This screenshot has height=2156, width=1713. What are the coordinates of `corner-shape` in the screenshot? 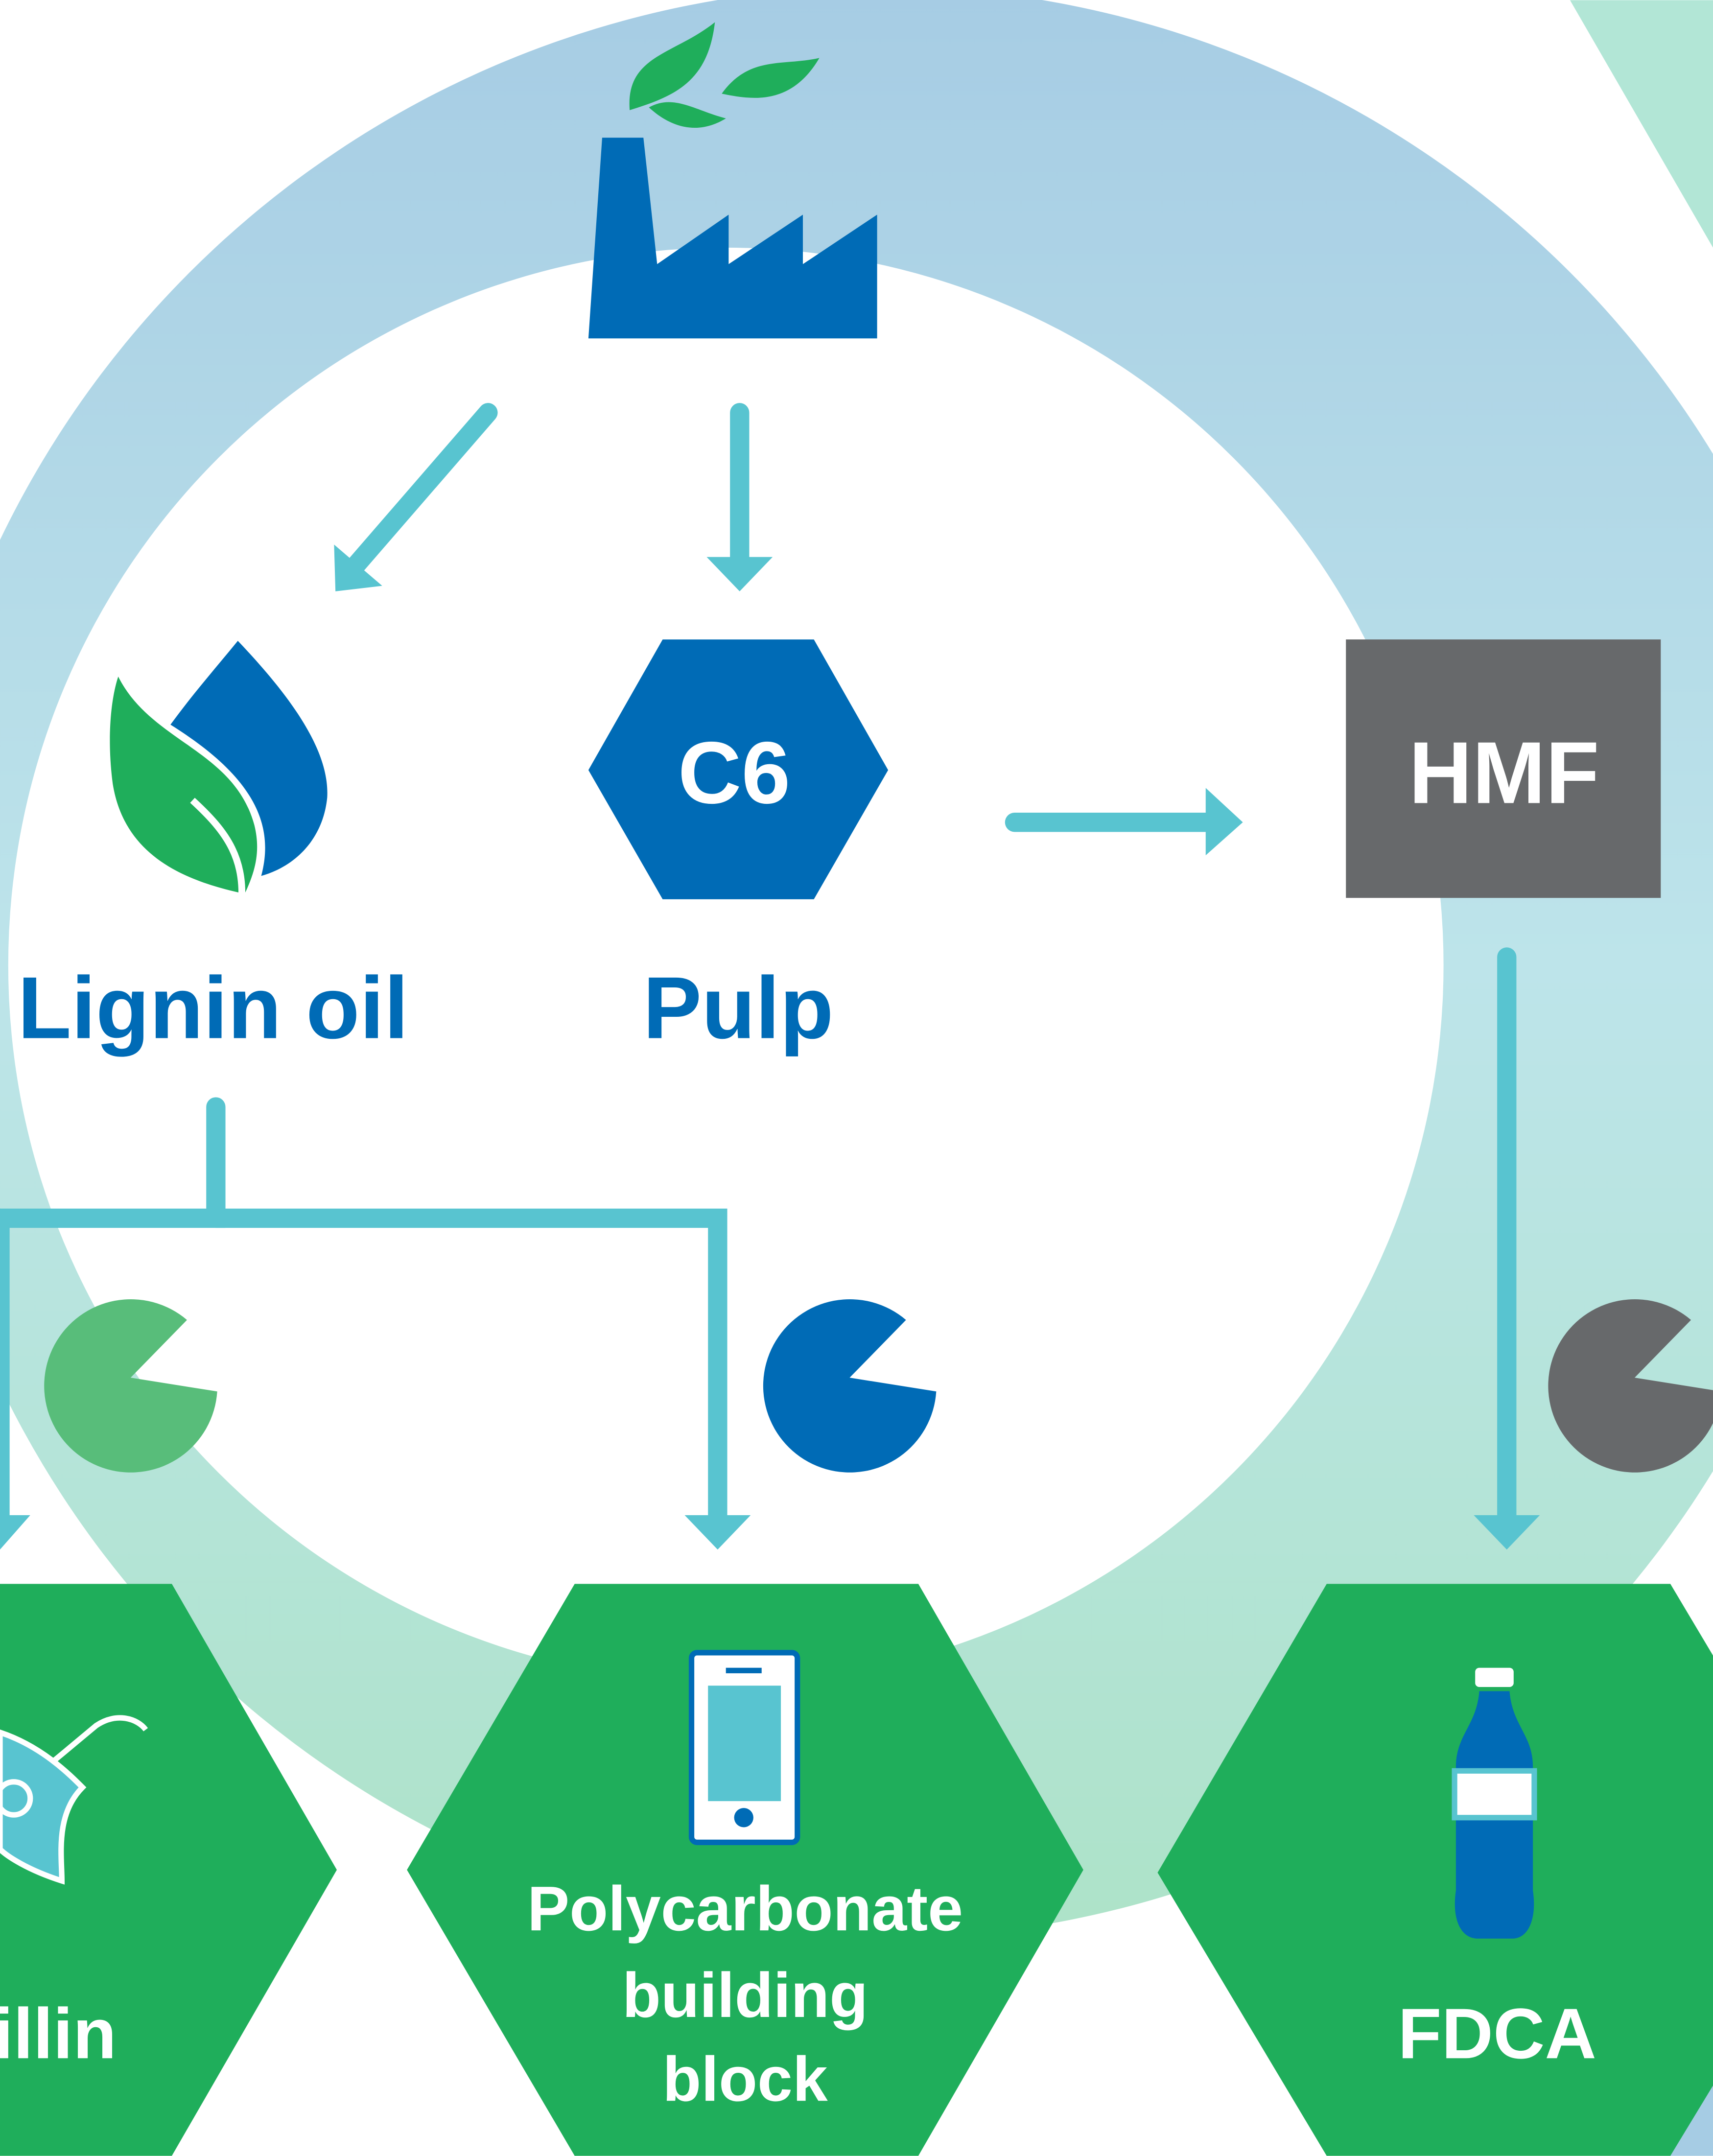 It's located at (1641, 124).